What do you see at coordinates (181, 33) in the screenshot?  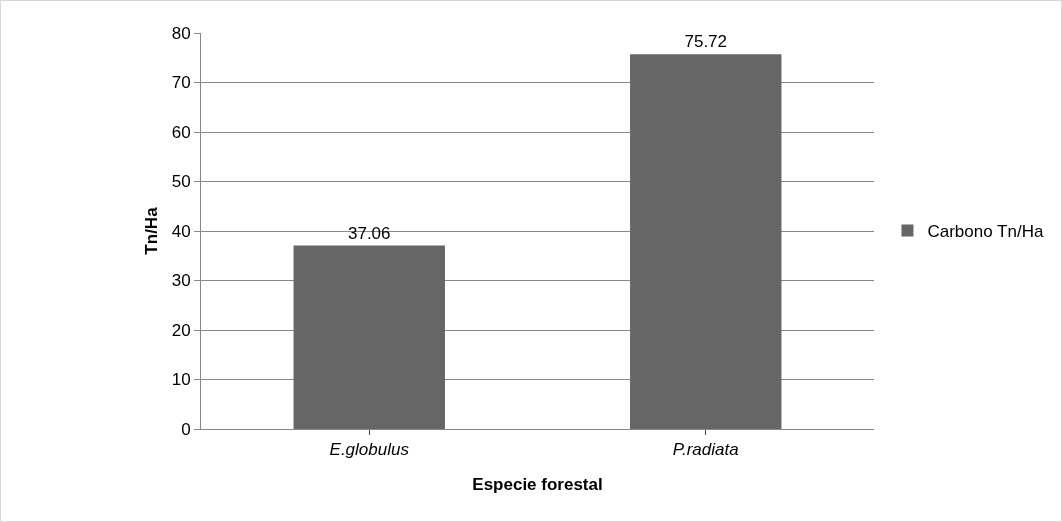 I see `y-tick-label: 80` at bounding box center [181, 33].